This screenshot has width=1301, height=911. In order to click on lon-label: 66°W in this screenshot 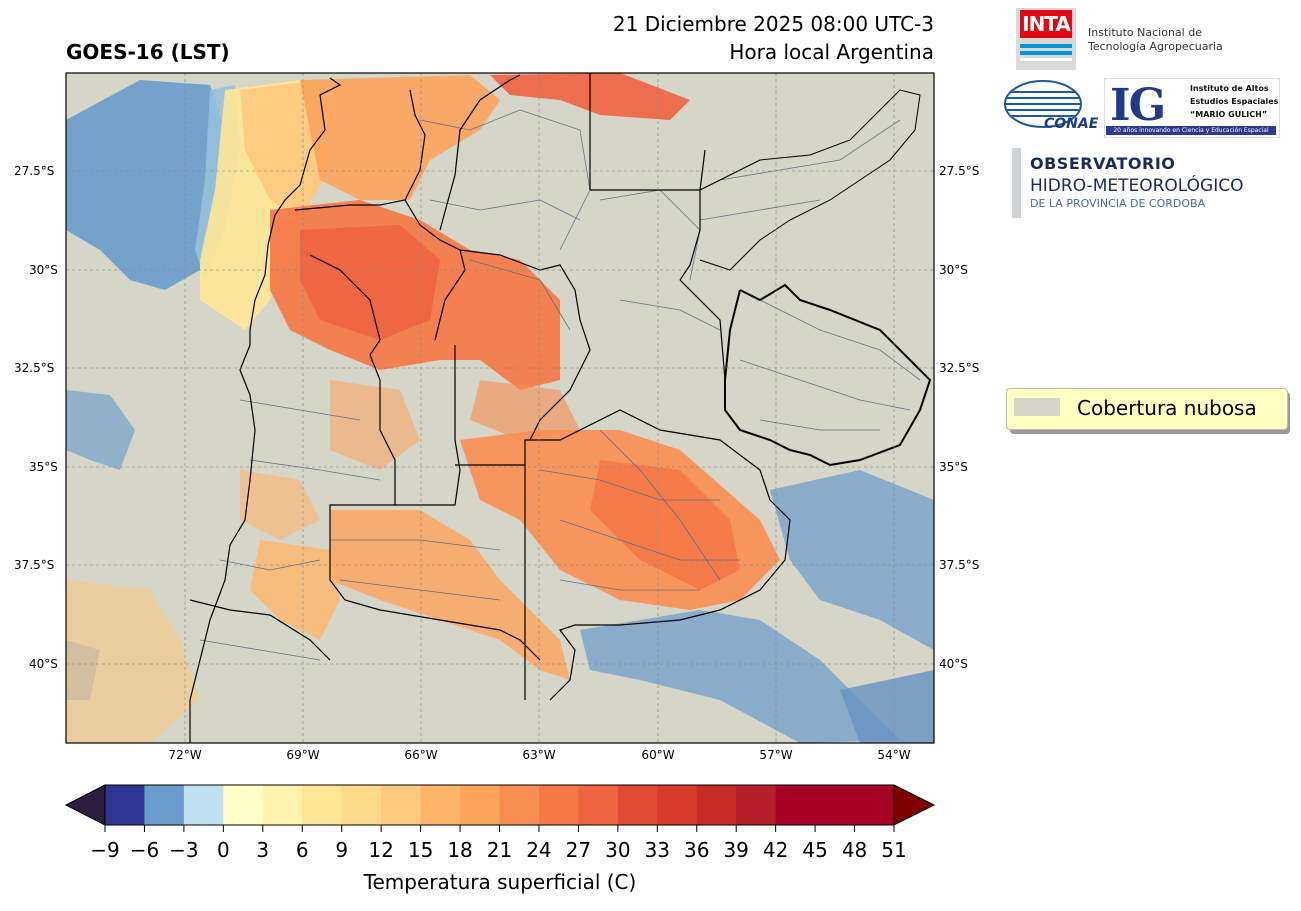, I will do `click(421, 755)`.